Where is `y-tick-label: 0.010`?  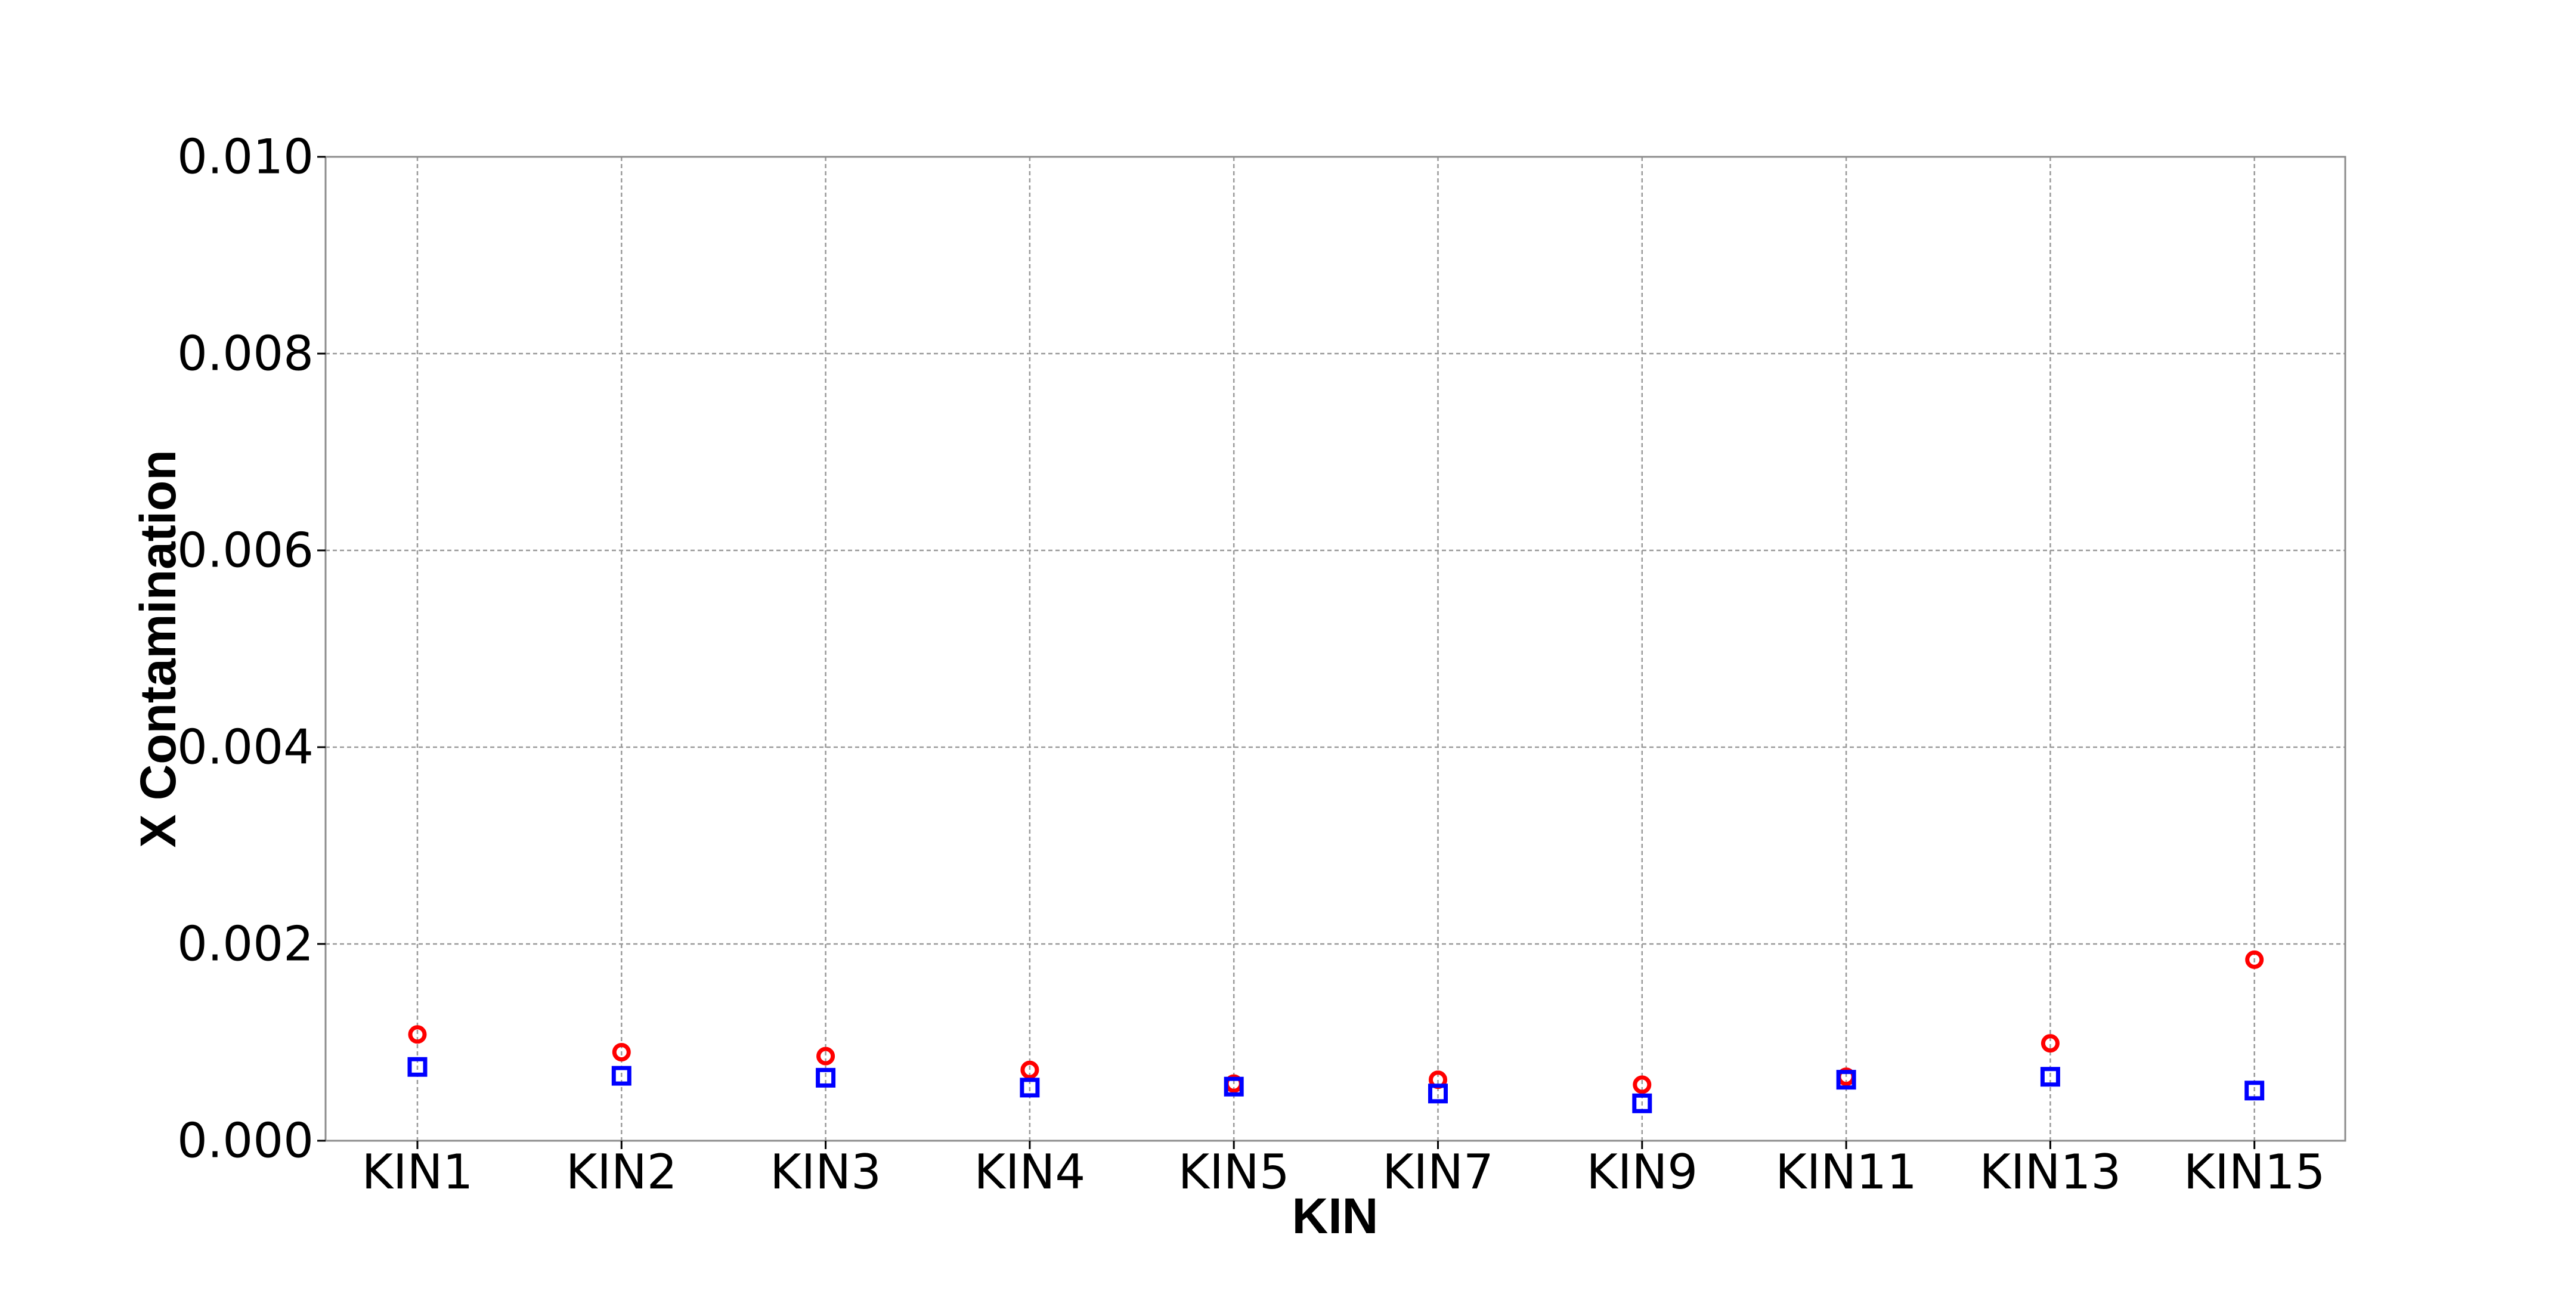
y-tick-label: 0.010 is located at coordinates (245, 157).